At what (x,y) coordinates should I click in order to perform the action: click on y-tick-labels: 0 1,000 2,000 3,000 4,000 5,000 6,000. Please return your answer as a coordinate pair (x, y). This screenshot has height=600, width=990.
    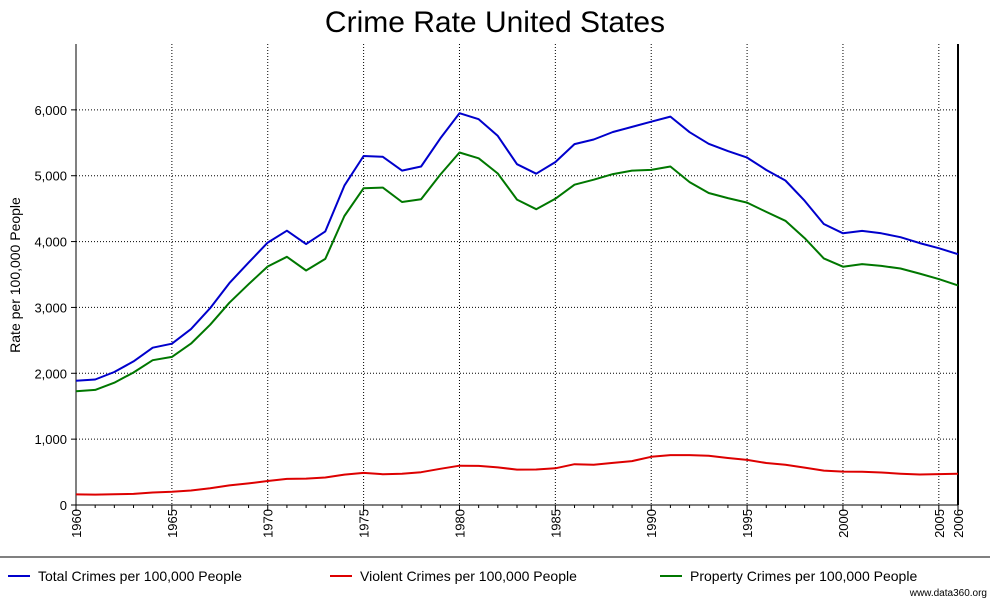
    Looking at the image, I should click on (55, 308).